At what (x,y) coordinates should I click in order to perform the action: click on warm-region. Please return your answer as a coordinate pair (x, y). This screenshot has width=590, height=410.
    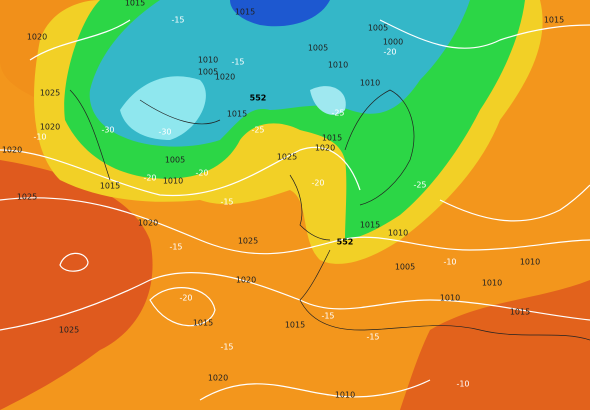
    Looking at the image, I should click on (495, 345).